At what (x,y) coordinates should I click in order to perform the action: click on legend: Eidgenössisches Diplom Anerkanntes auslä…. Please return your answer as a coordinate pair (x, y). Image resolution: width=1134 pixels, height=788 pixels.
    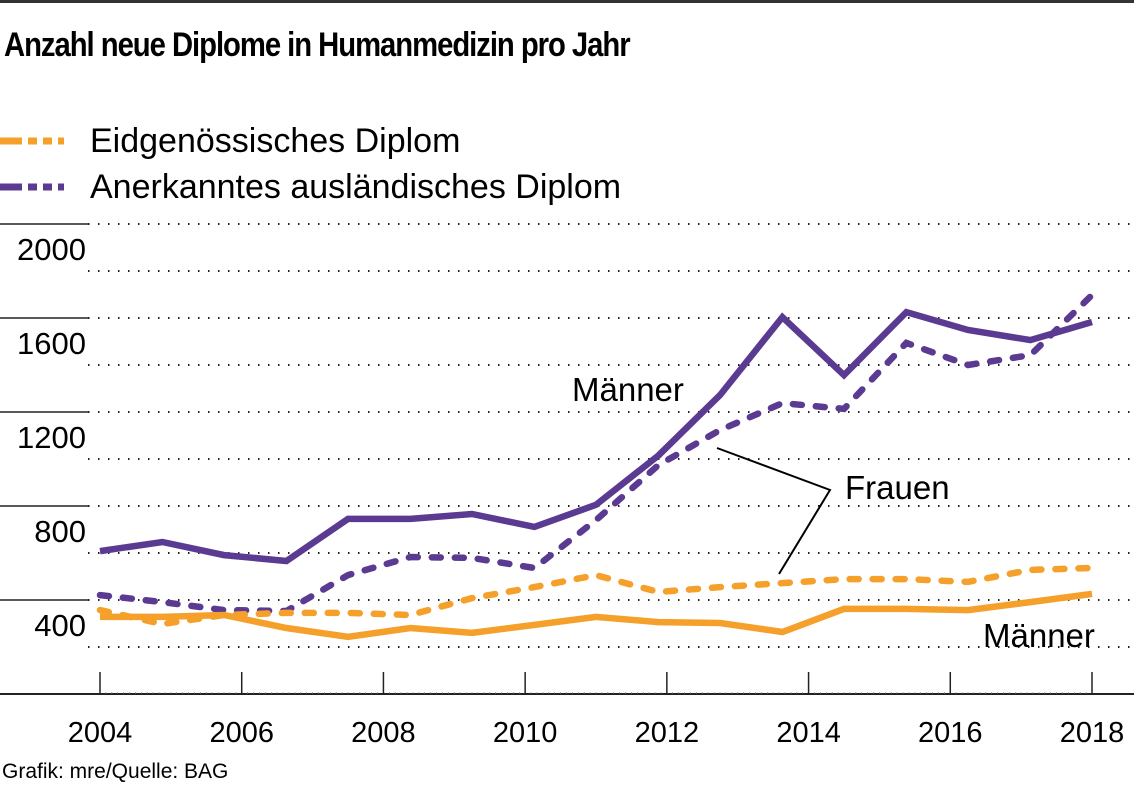
    Looking at the image, I should click on (310, 164).